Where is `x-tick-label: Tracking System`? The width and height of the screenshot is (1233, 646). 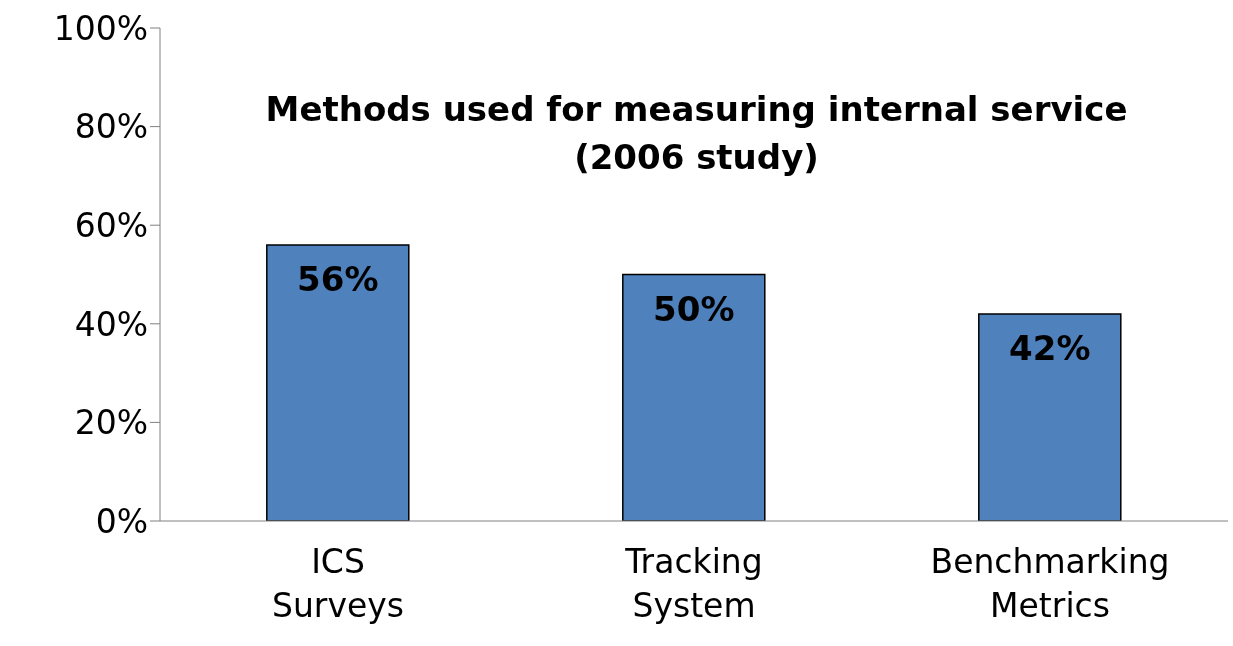
x-tick-label: Tracking System is located at coordinates (693, 583).